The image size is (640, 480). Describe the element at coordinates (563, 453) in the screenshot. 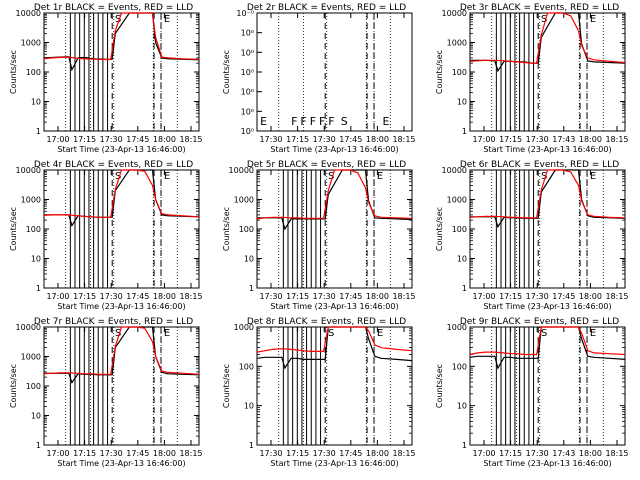

I see `x-tick-label: 17:43` at that location.